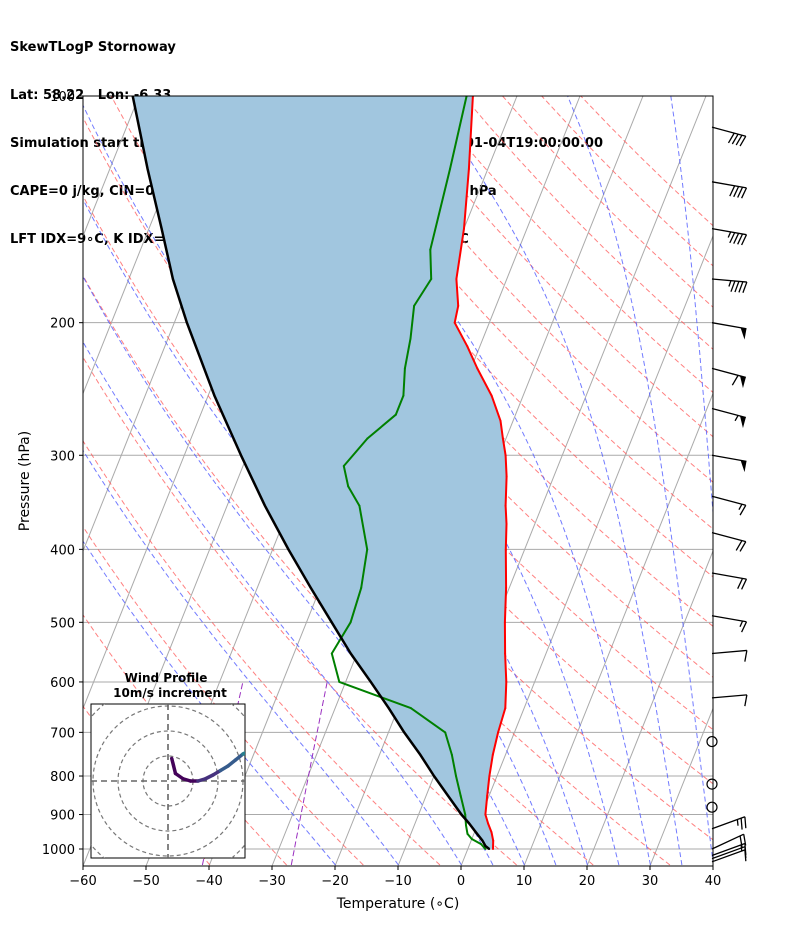 The height and width of the screenshot is (937, 794). Describe the element at coordinates (62, 683) in the screenshot. I see `y-tick-label: 600` at that location.